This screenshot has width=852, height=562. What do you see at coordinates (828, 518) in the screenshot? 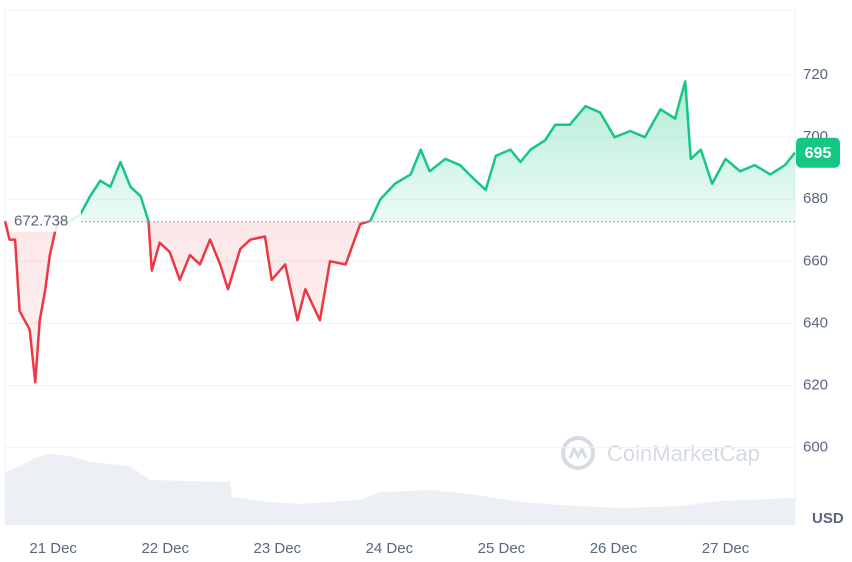
I see `y-axis-label: USD` at bounding box center [828, 518].